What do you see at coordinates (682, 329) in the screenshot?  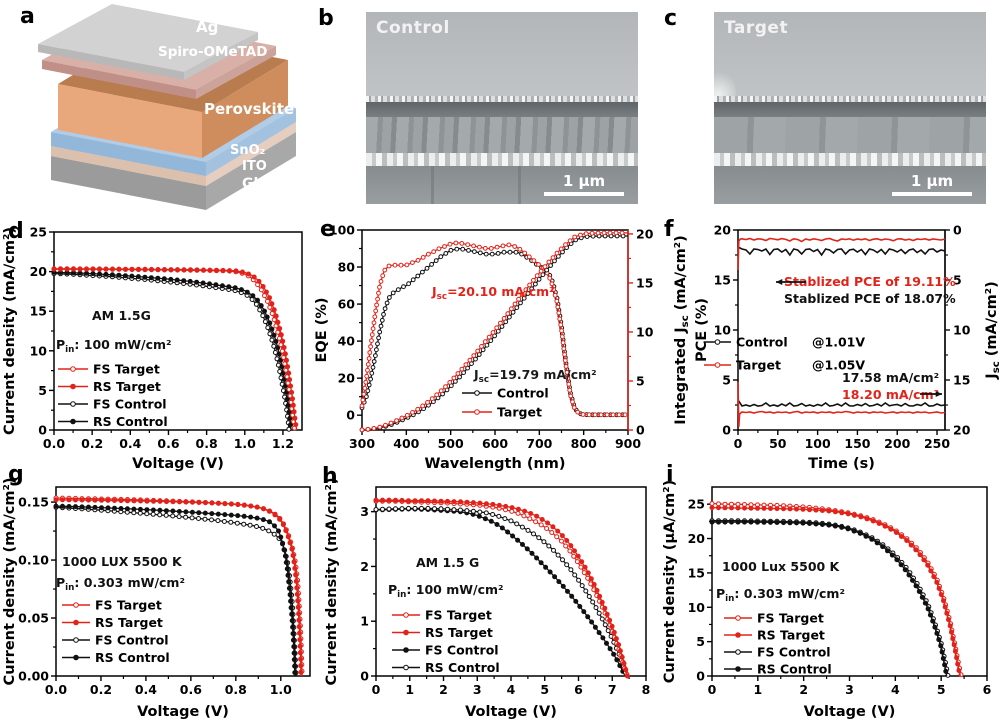 I see `svg-text: Integrated Jsc (mA/cm²)` at bounding box center [682, 329].